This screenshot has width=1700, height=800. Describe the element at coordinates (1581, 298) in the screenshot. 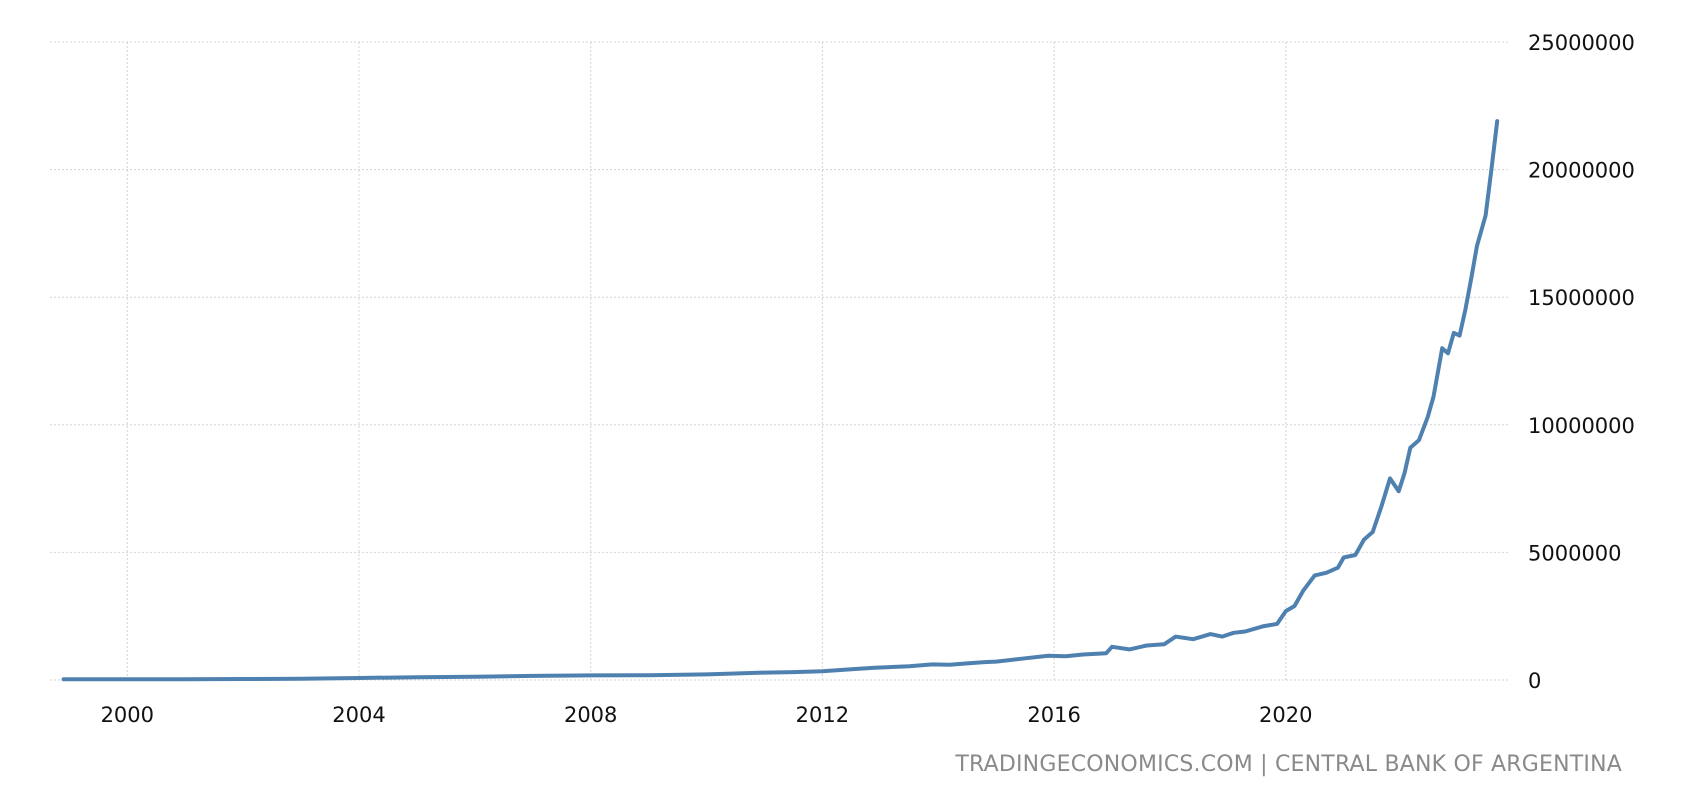

I see `y-tick-label: 15000000` at that location.